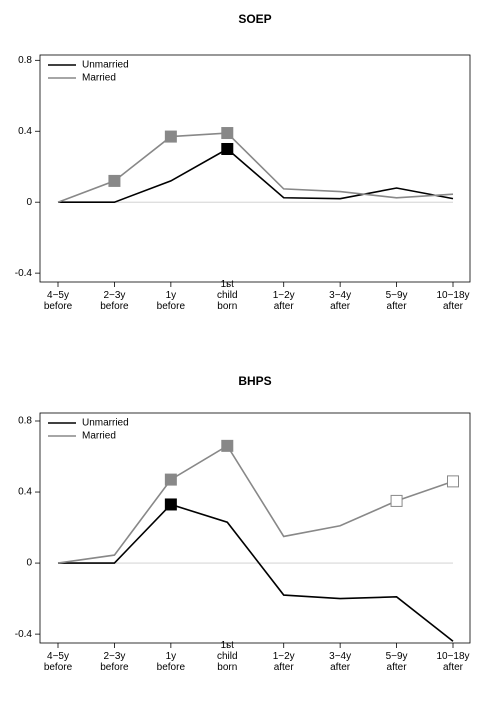 The width and height of the screenshot is (486, 708). What do you see at coordinates (254, 381) in the screenshot?
I see `chart-title: BHPS` at bounding box center [254, 381].